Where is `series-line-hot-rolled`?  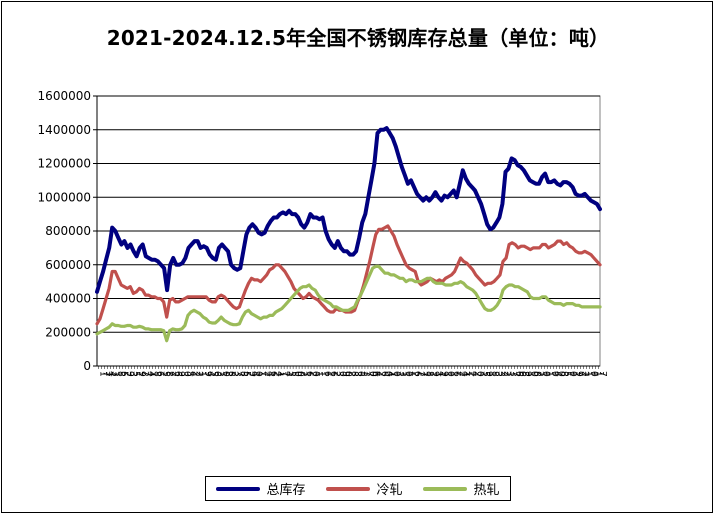 series-line-hot-rolled is located at coordinates (348, 303).